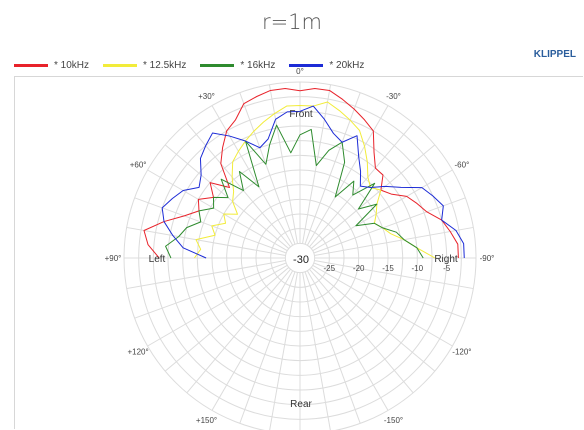  What do you see at coordinates (120, 65) in the screenshot?
I see `legend-swatch-12-5khz` at bounding box center [120, 65].